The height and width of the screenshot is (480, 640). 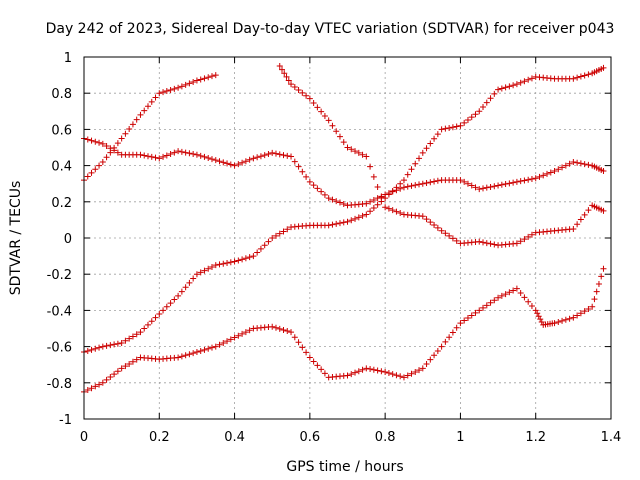 I want to click on y-tick-label: 0, so click(x=68, y=239).